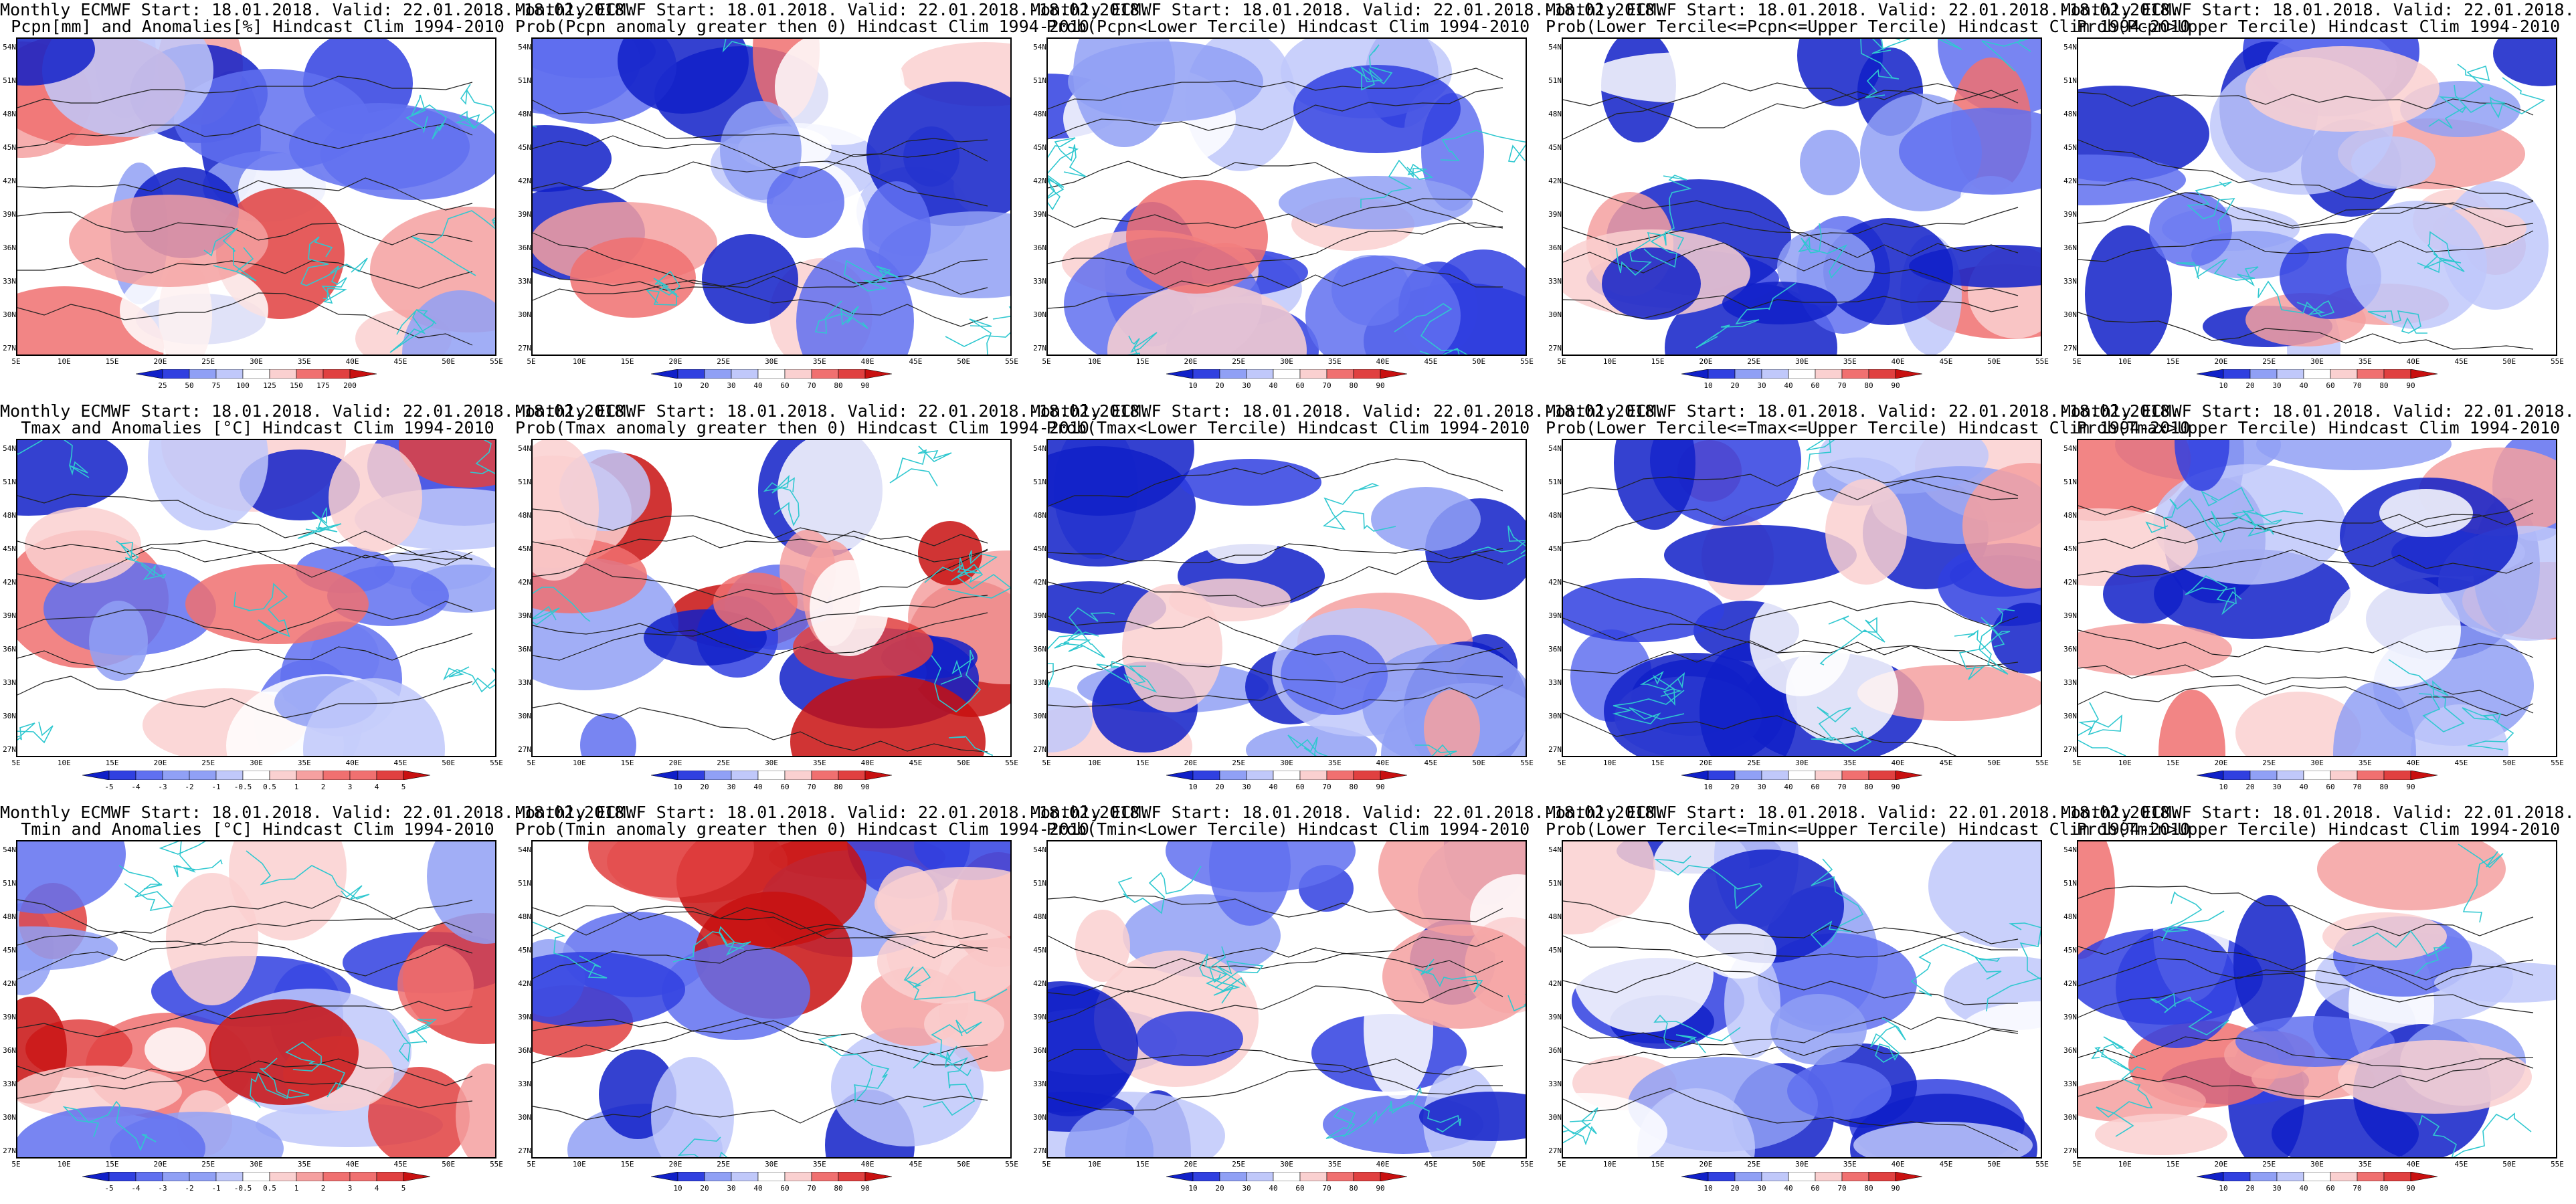 The width and height of the screenshot is (2576, 1204). I want to click on lat-tick-label: 48N, so click(9, 515).